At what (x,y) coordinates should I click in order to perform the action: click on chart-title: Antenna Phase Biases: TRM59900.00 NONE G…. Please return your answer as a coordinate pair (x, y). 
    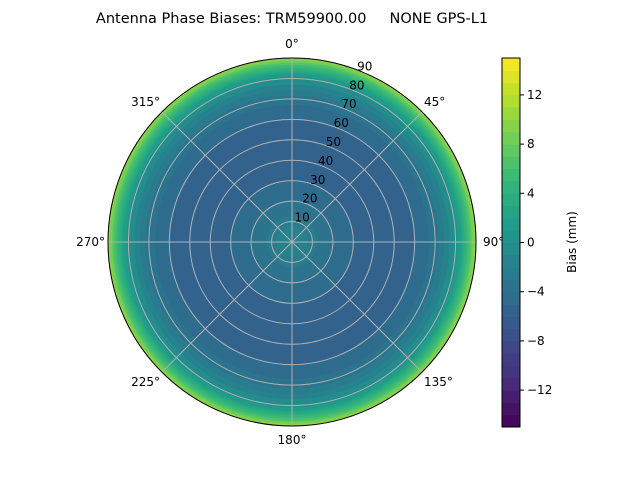
    Looking at the image, I should click on (292, 19).